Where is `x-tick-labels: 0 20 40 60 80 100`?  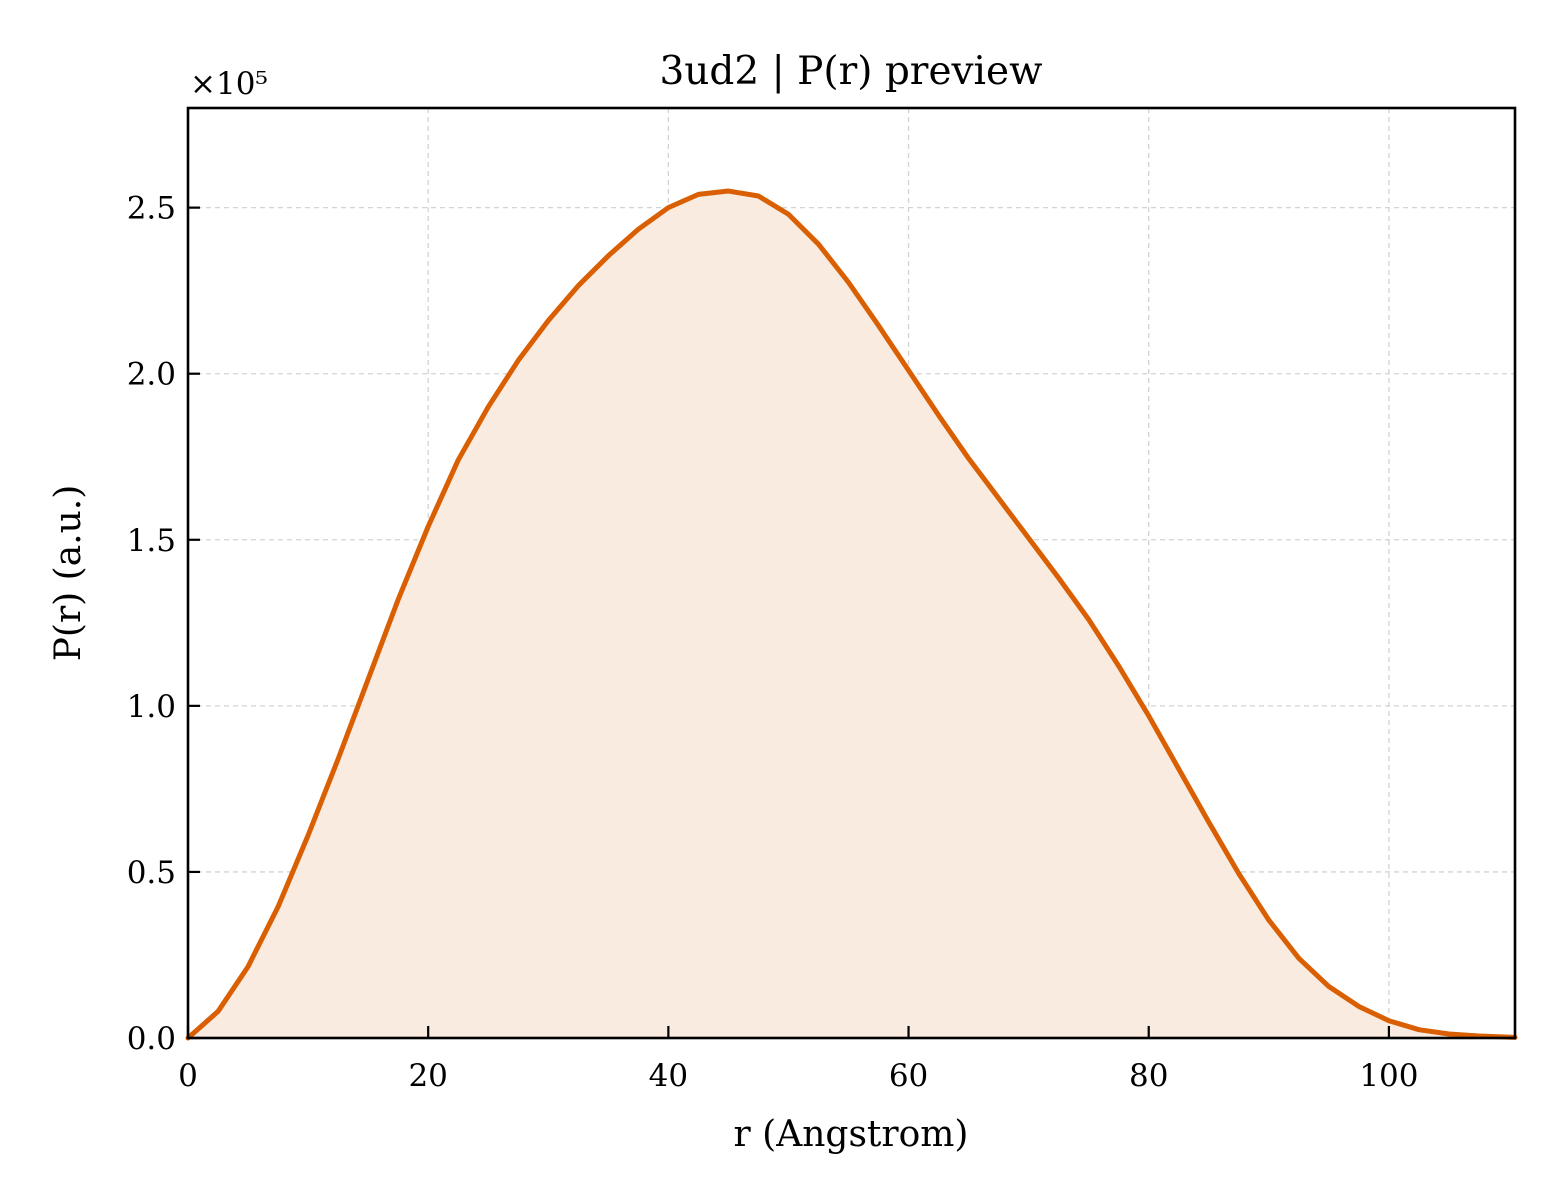 x-tick-labels: 0 20 40 60 80 100 is located at coordinates (798, 1076).